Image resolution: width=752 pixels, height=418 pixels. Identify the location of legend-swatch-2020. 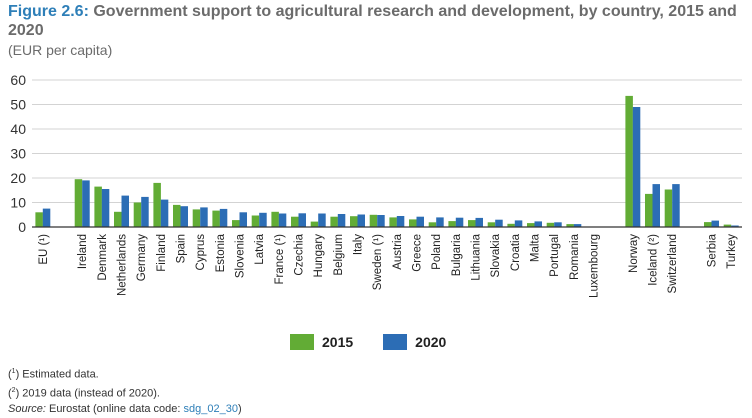
(395, 342).